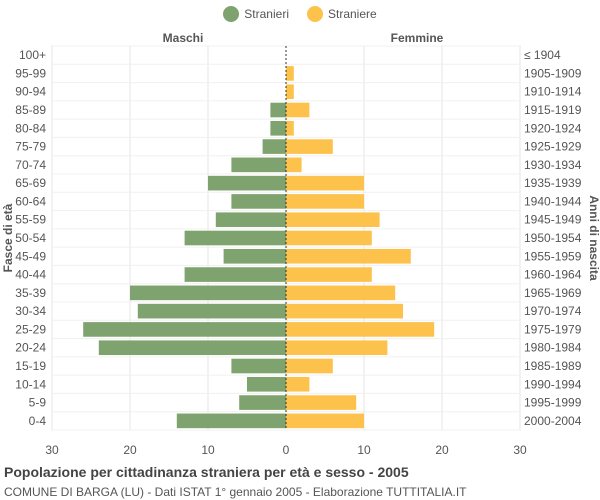  What do you see at coordinates (553, 238) in the screenshot?
I see `birth-year-label: 1950-1954` at bounding box center [553, 238].